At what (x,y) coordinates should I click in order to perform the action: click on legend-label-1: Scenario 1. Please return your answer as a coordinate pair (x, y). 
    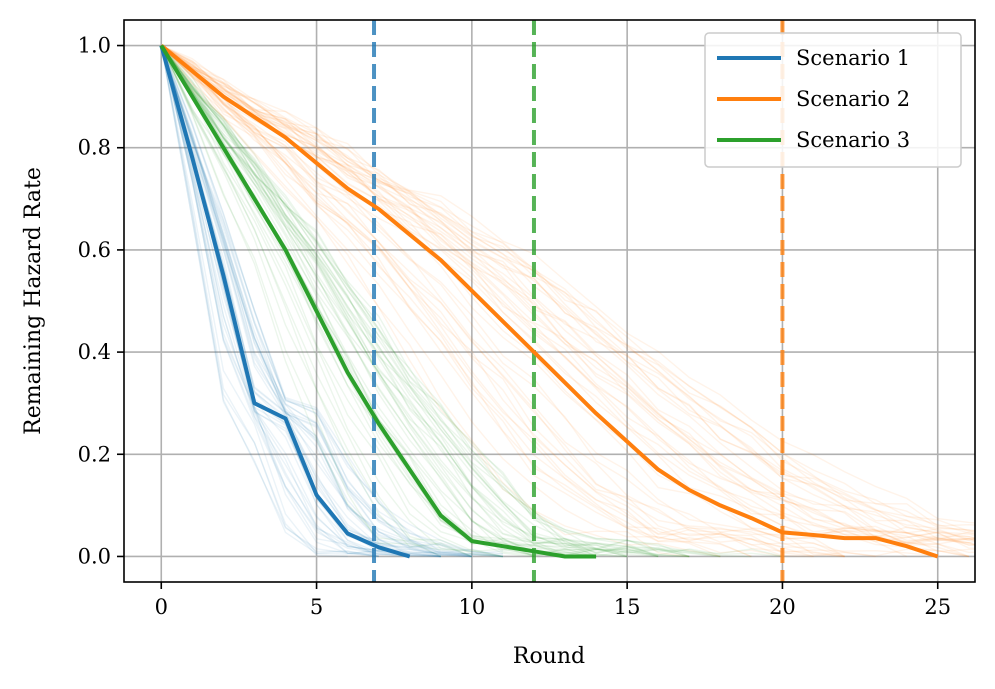
    Looking at the image, I should click on (853, 58).